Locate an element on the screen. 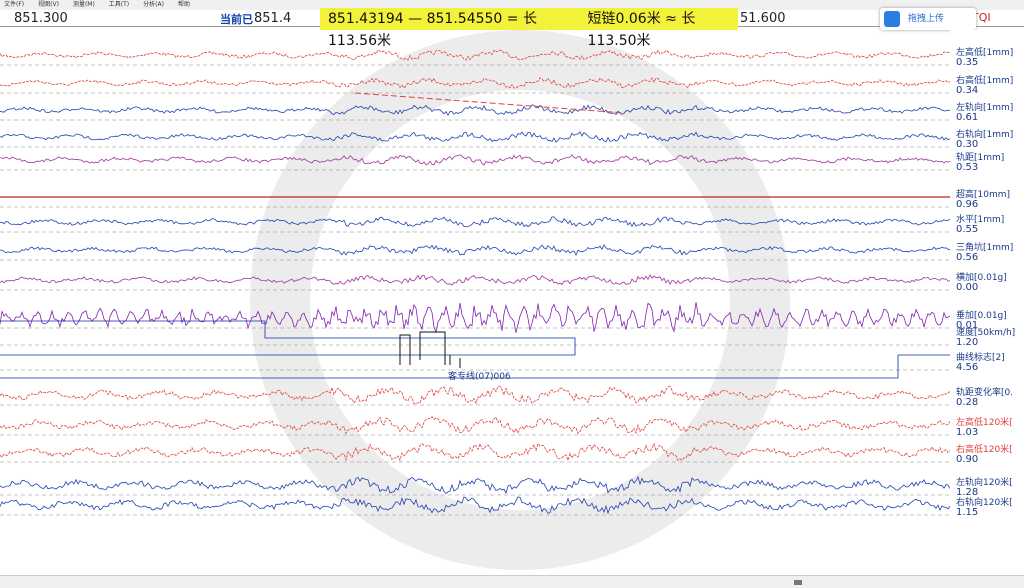 The width and height of the screenshot is (1024, 588). channel-label: 左轨向120米[ is located at coordinates (984, 483).